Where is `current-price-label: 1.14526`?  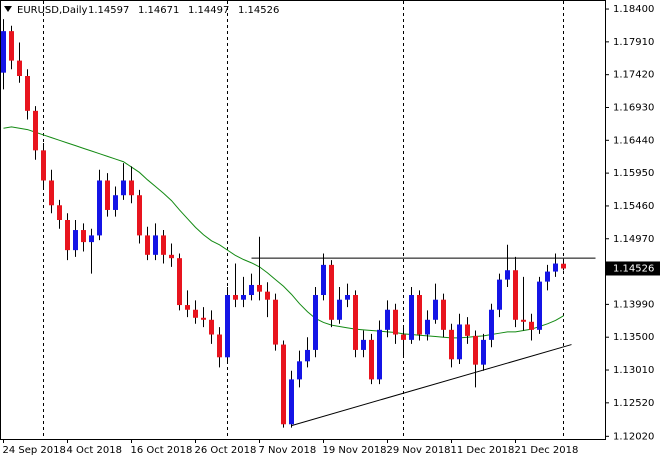 current-price-label: 1.14526 is located at coordinates (633, 268).